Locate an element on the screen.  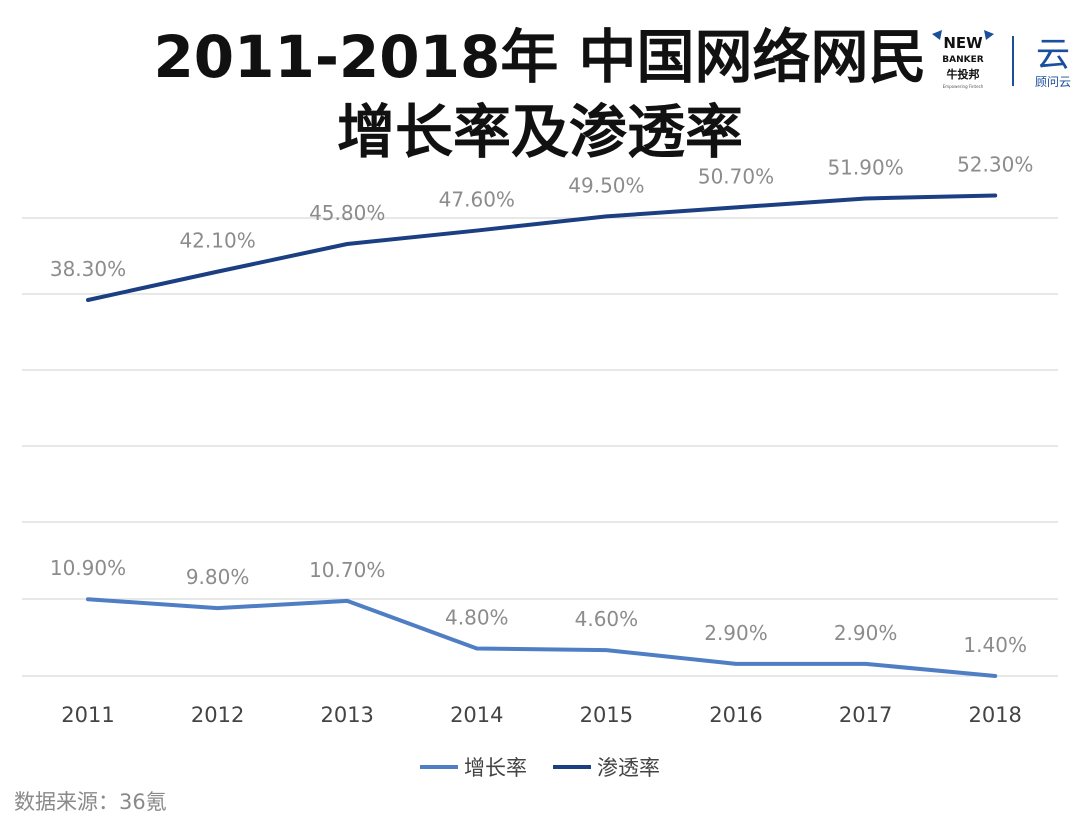
data-source: 数据来源：36氪 is located at coordinates (90, 802).